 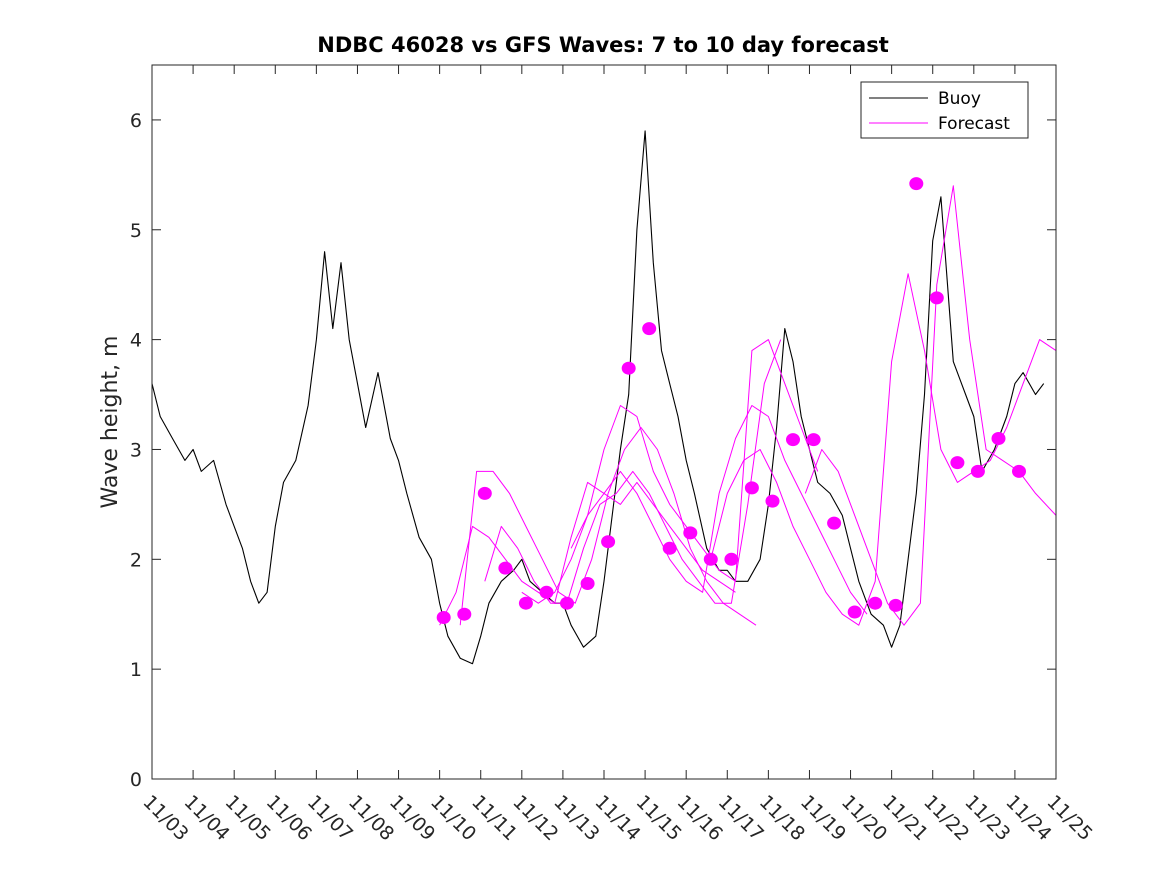 I want to click on x-tick-label: 11/04, so click(x=207, y=818).